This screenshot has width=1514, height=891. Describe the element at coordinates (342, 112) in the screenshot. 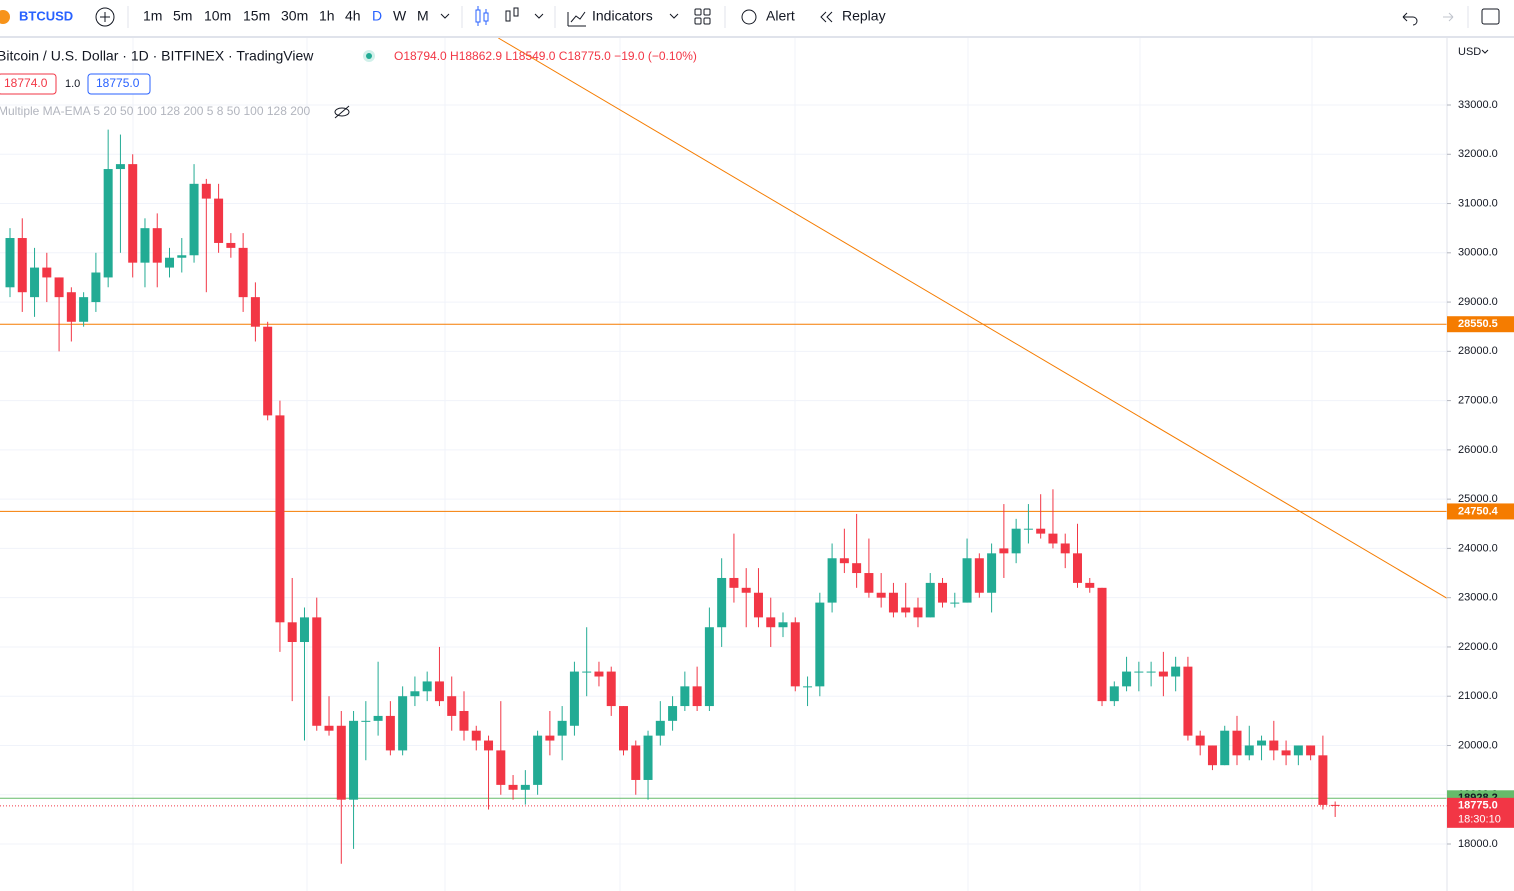

I see `hide-indicator-icon` at that location.